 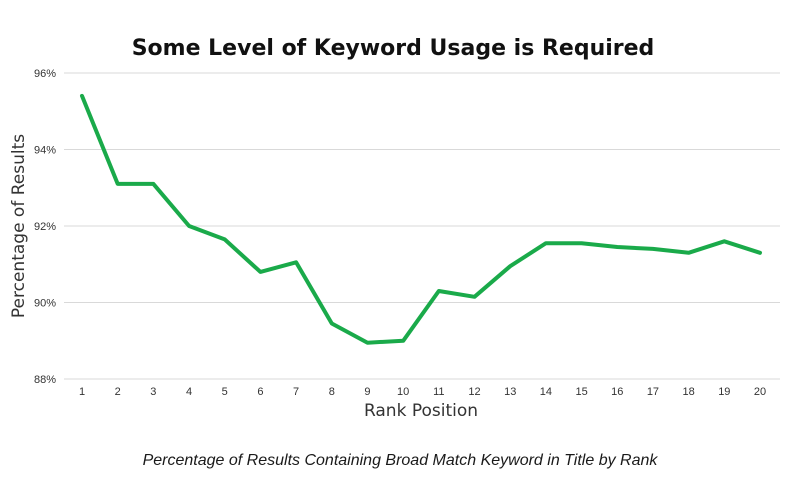 I want to click on x-axis-ticks: 1 2 3 4 5 6 7 8 9 10 11 12 13 14 15 16 17 18 19 20, so click(x=422, y=392).